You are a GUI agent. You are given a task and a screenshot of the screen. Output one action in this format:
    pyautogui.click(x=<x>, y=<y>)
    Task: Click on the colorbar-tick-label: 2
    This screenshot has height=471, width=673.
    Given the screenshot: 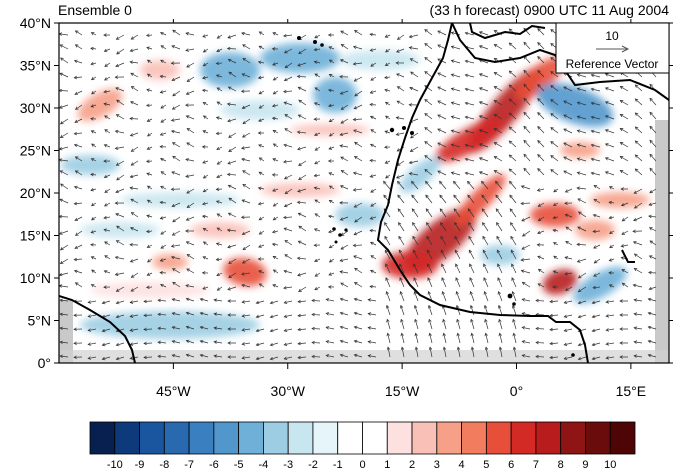 What is the action you would take?
    pyautogui.click(x=412, y=465)
    